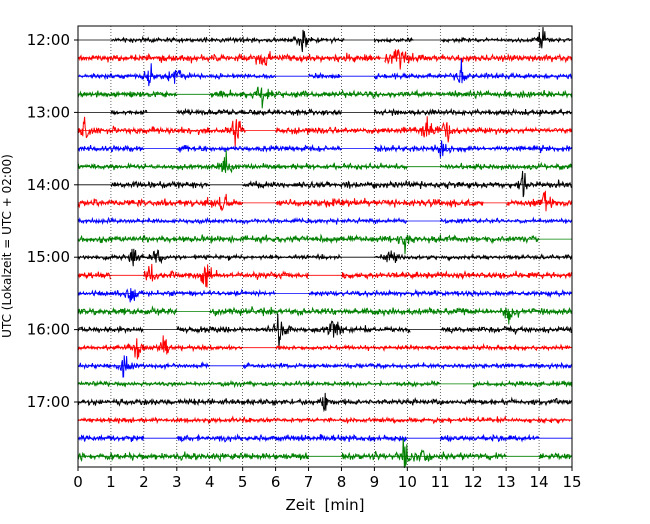 This screenshot has height=524, width=650. I want to click on x-axis-ticks: 0 1 2 3 4 5 6 7 8 9 10 11 12 13 14 15, so click(327, 479).